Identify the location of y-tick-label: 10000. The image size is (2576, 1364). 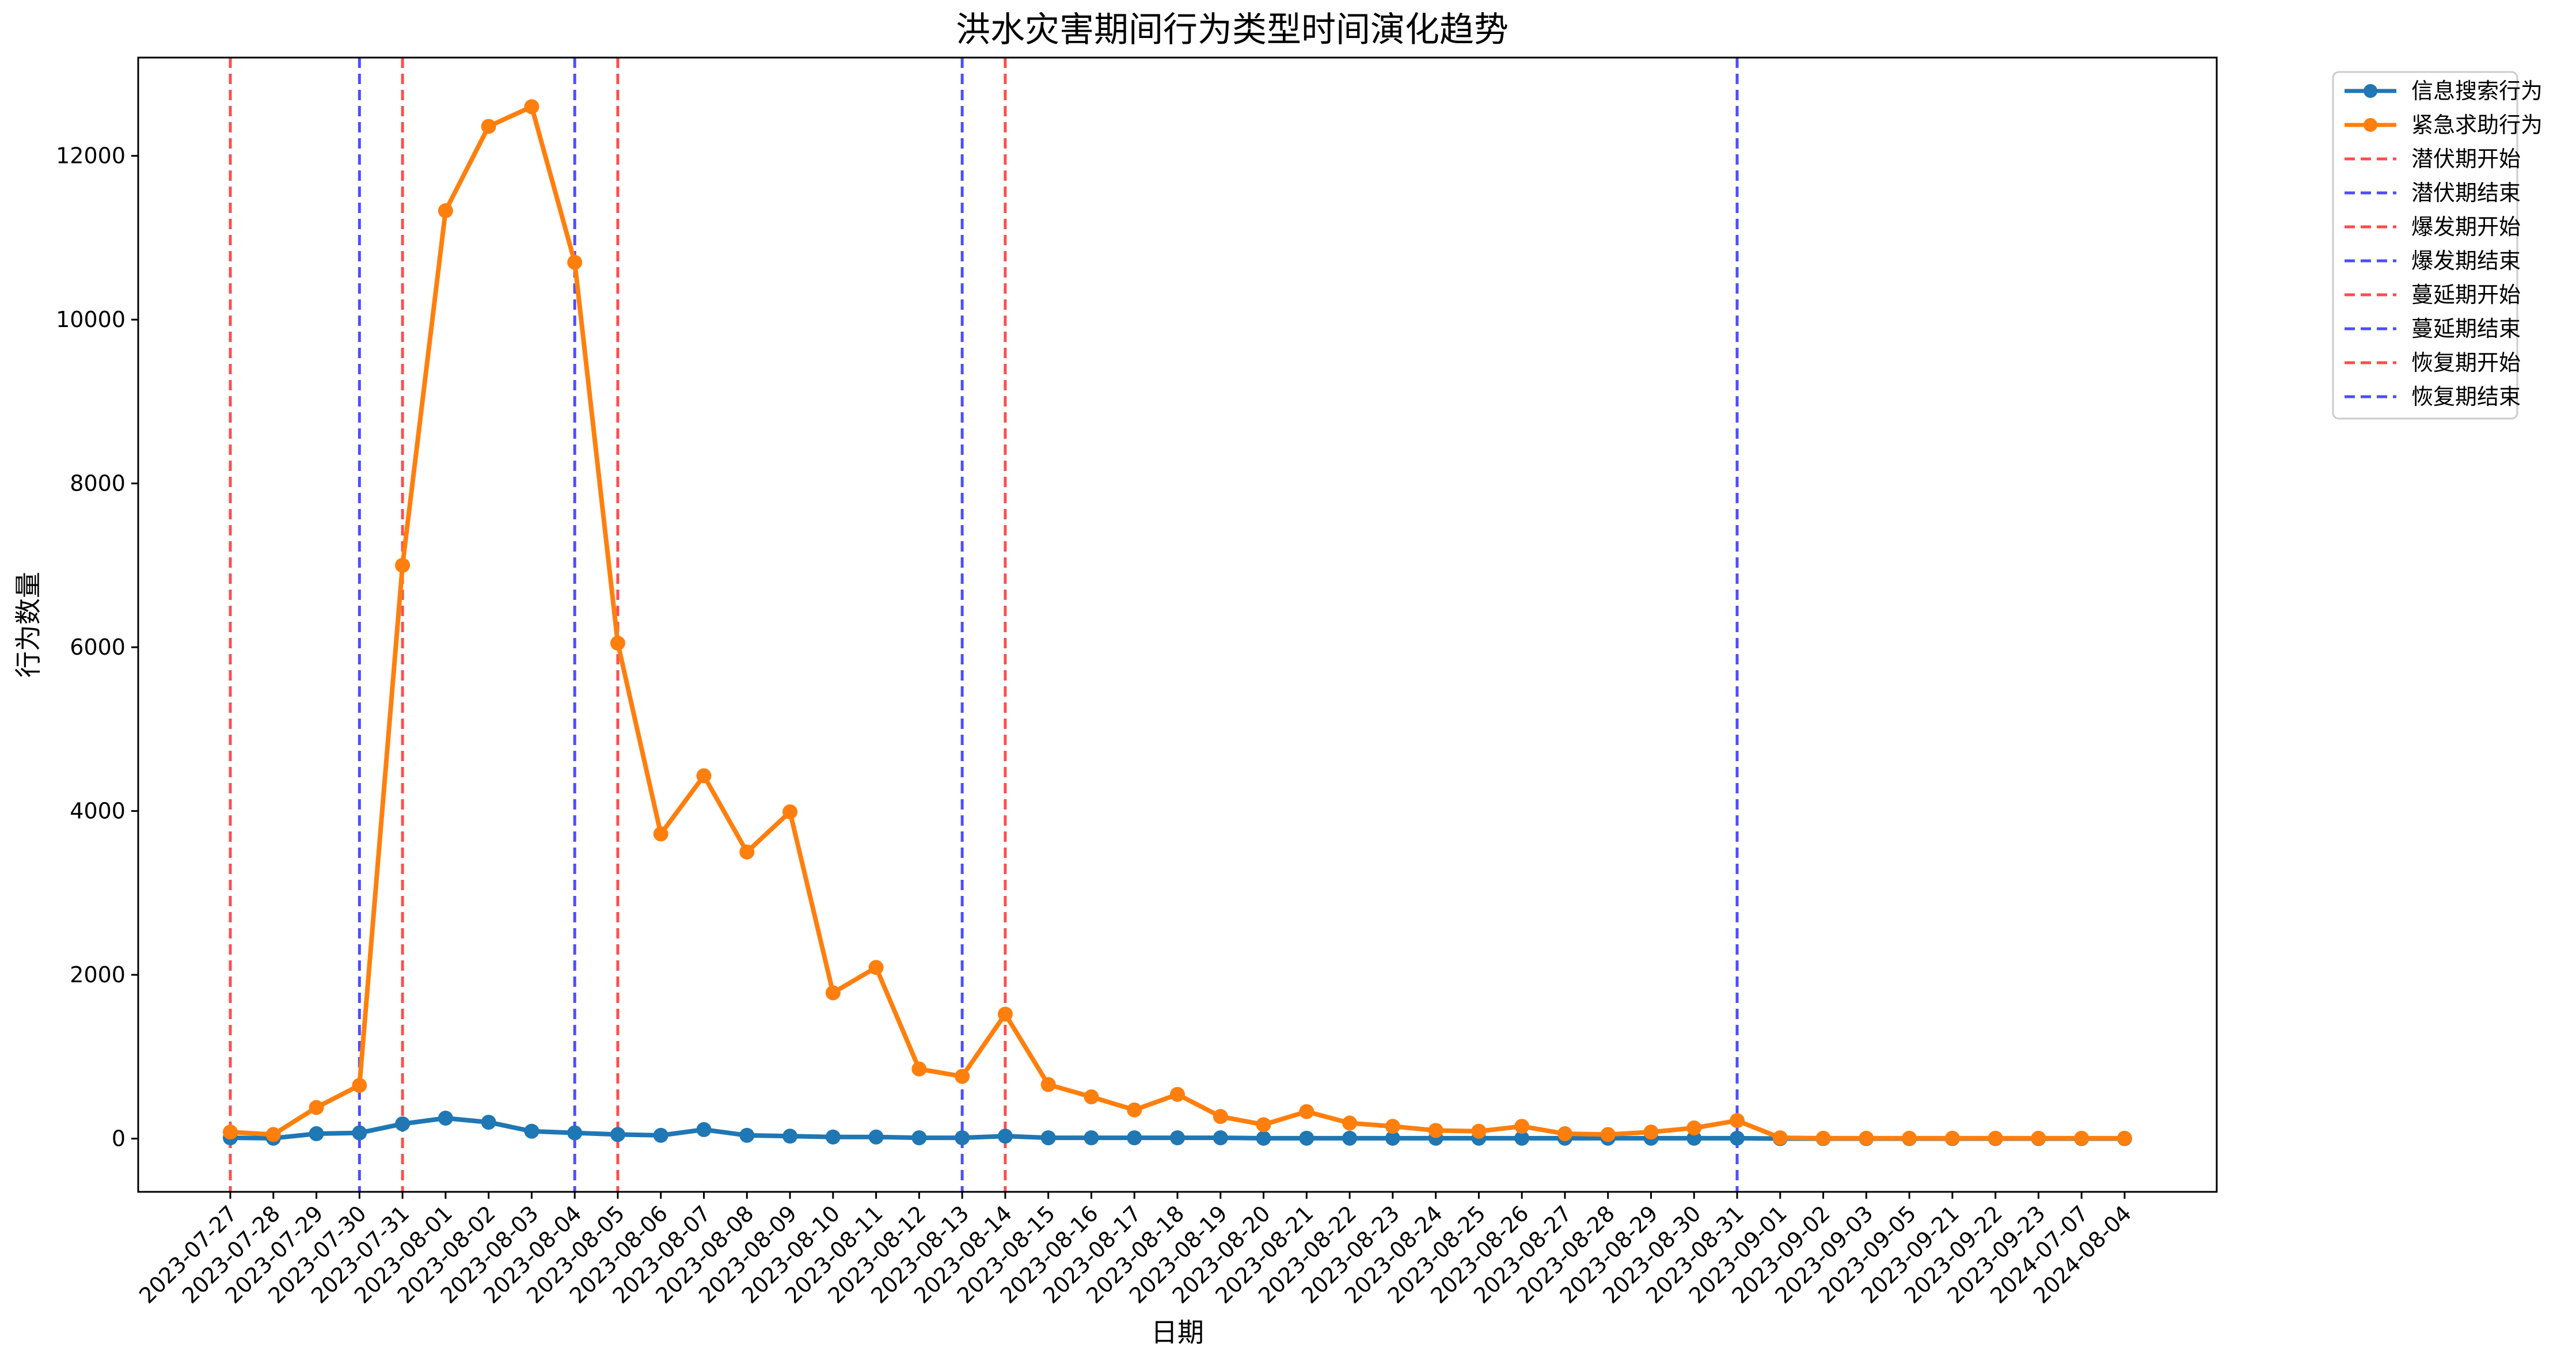
(91, 319).